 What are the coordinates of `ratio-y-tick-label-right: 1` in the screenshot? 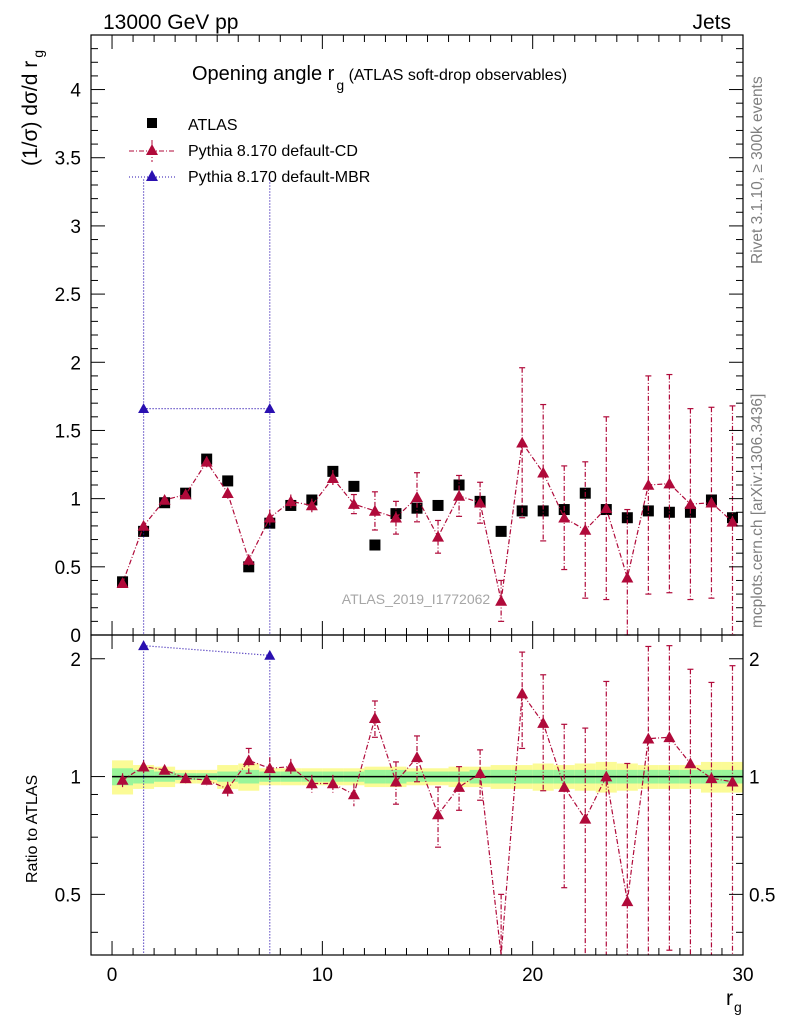 It's located at (754, 778).